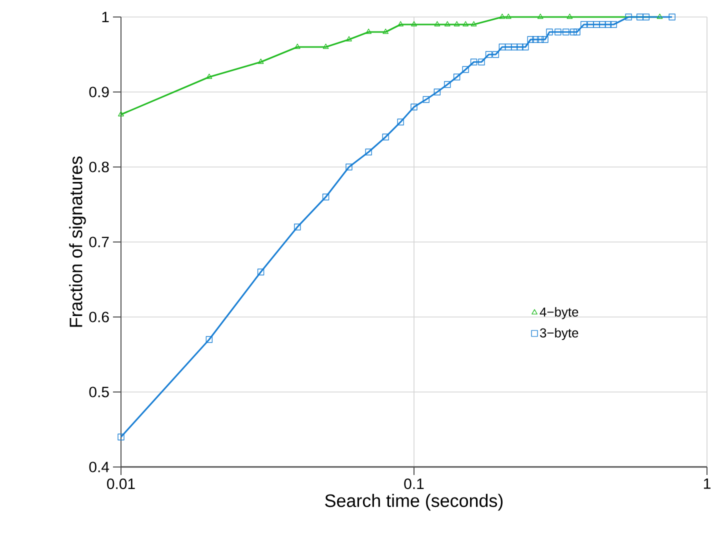 This screenshot has width=711, height=535. What do you see at coordinates (99, 467) in the screenshot?
I see `y-tick-label: 0.4` at bounding box center [99, 467].